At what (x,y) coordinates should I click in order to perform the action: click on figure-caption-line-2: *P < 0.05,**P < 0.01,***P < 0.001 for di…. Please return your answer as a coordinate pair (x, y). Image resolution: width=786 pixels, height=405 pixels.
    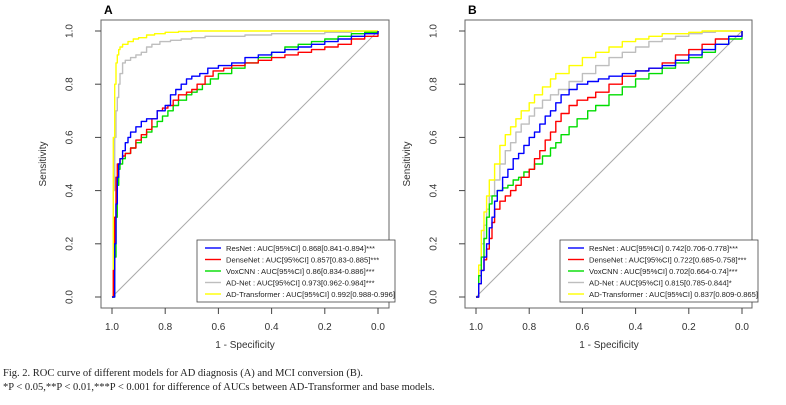
    Looking at the image, I should click on (219, 387).